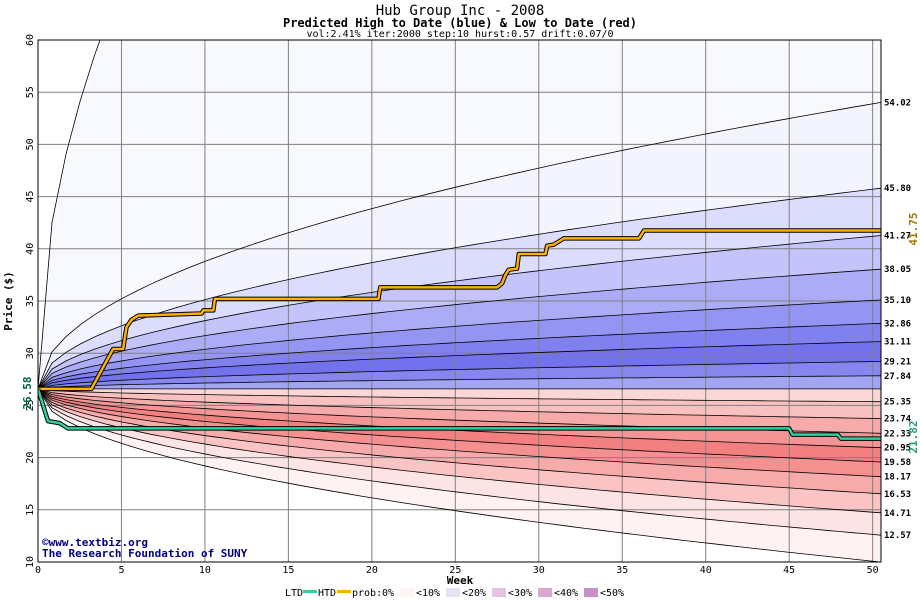 This screenshot has width=920, height=600. I want to click on ltd-line, so click(459, 414).